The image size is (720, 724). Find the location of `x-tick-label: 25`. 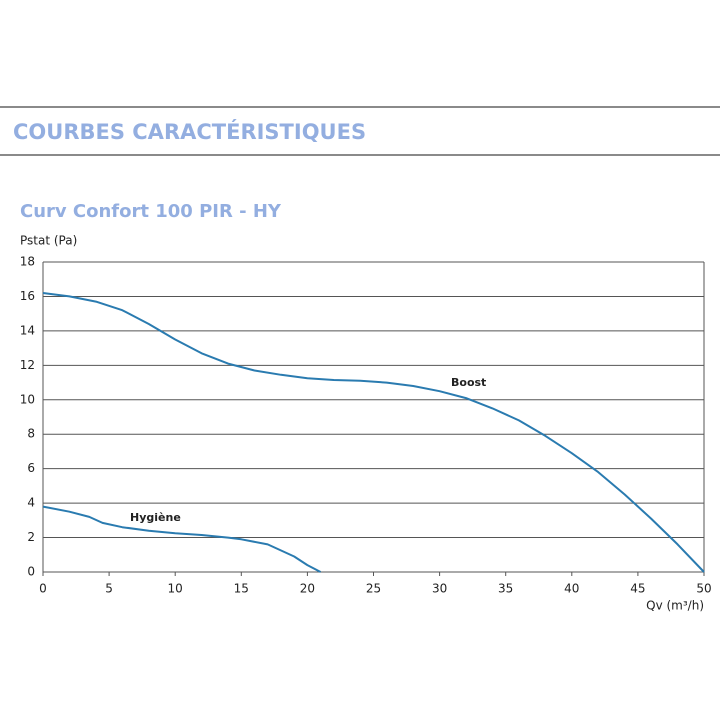

x-tick-label: 25 is located at coordinates (373, 589).